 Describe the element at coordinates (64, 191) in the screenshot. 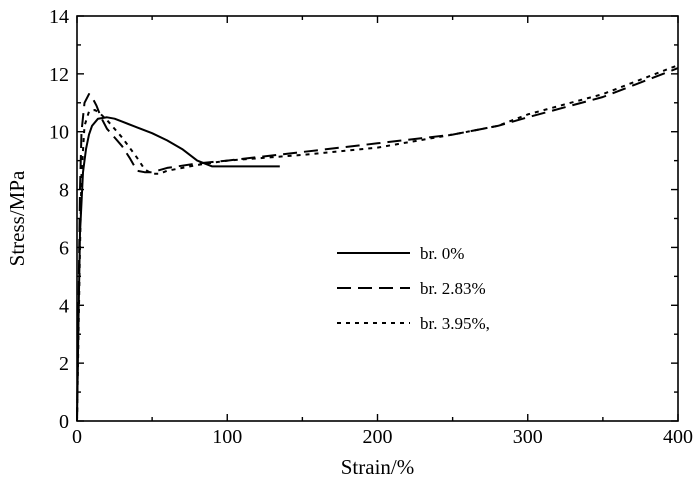

I see `y-tick-label: 8` at that location.